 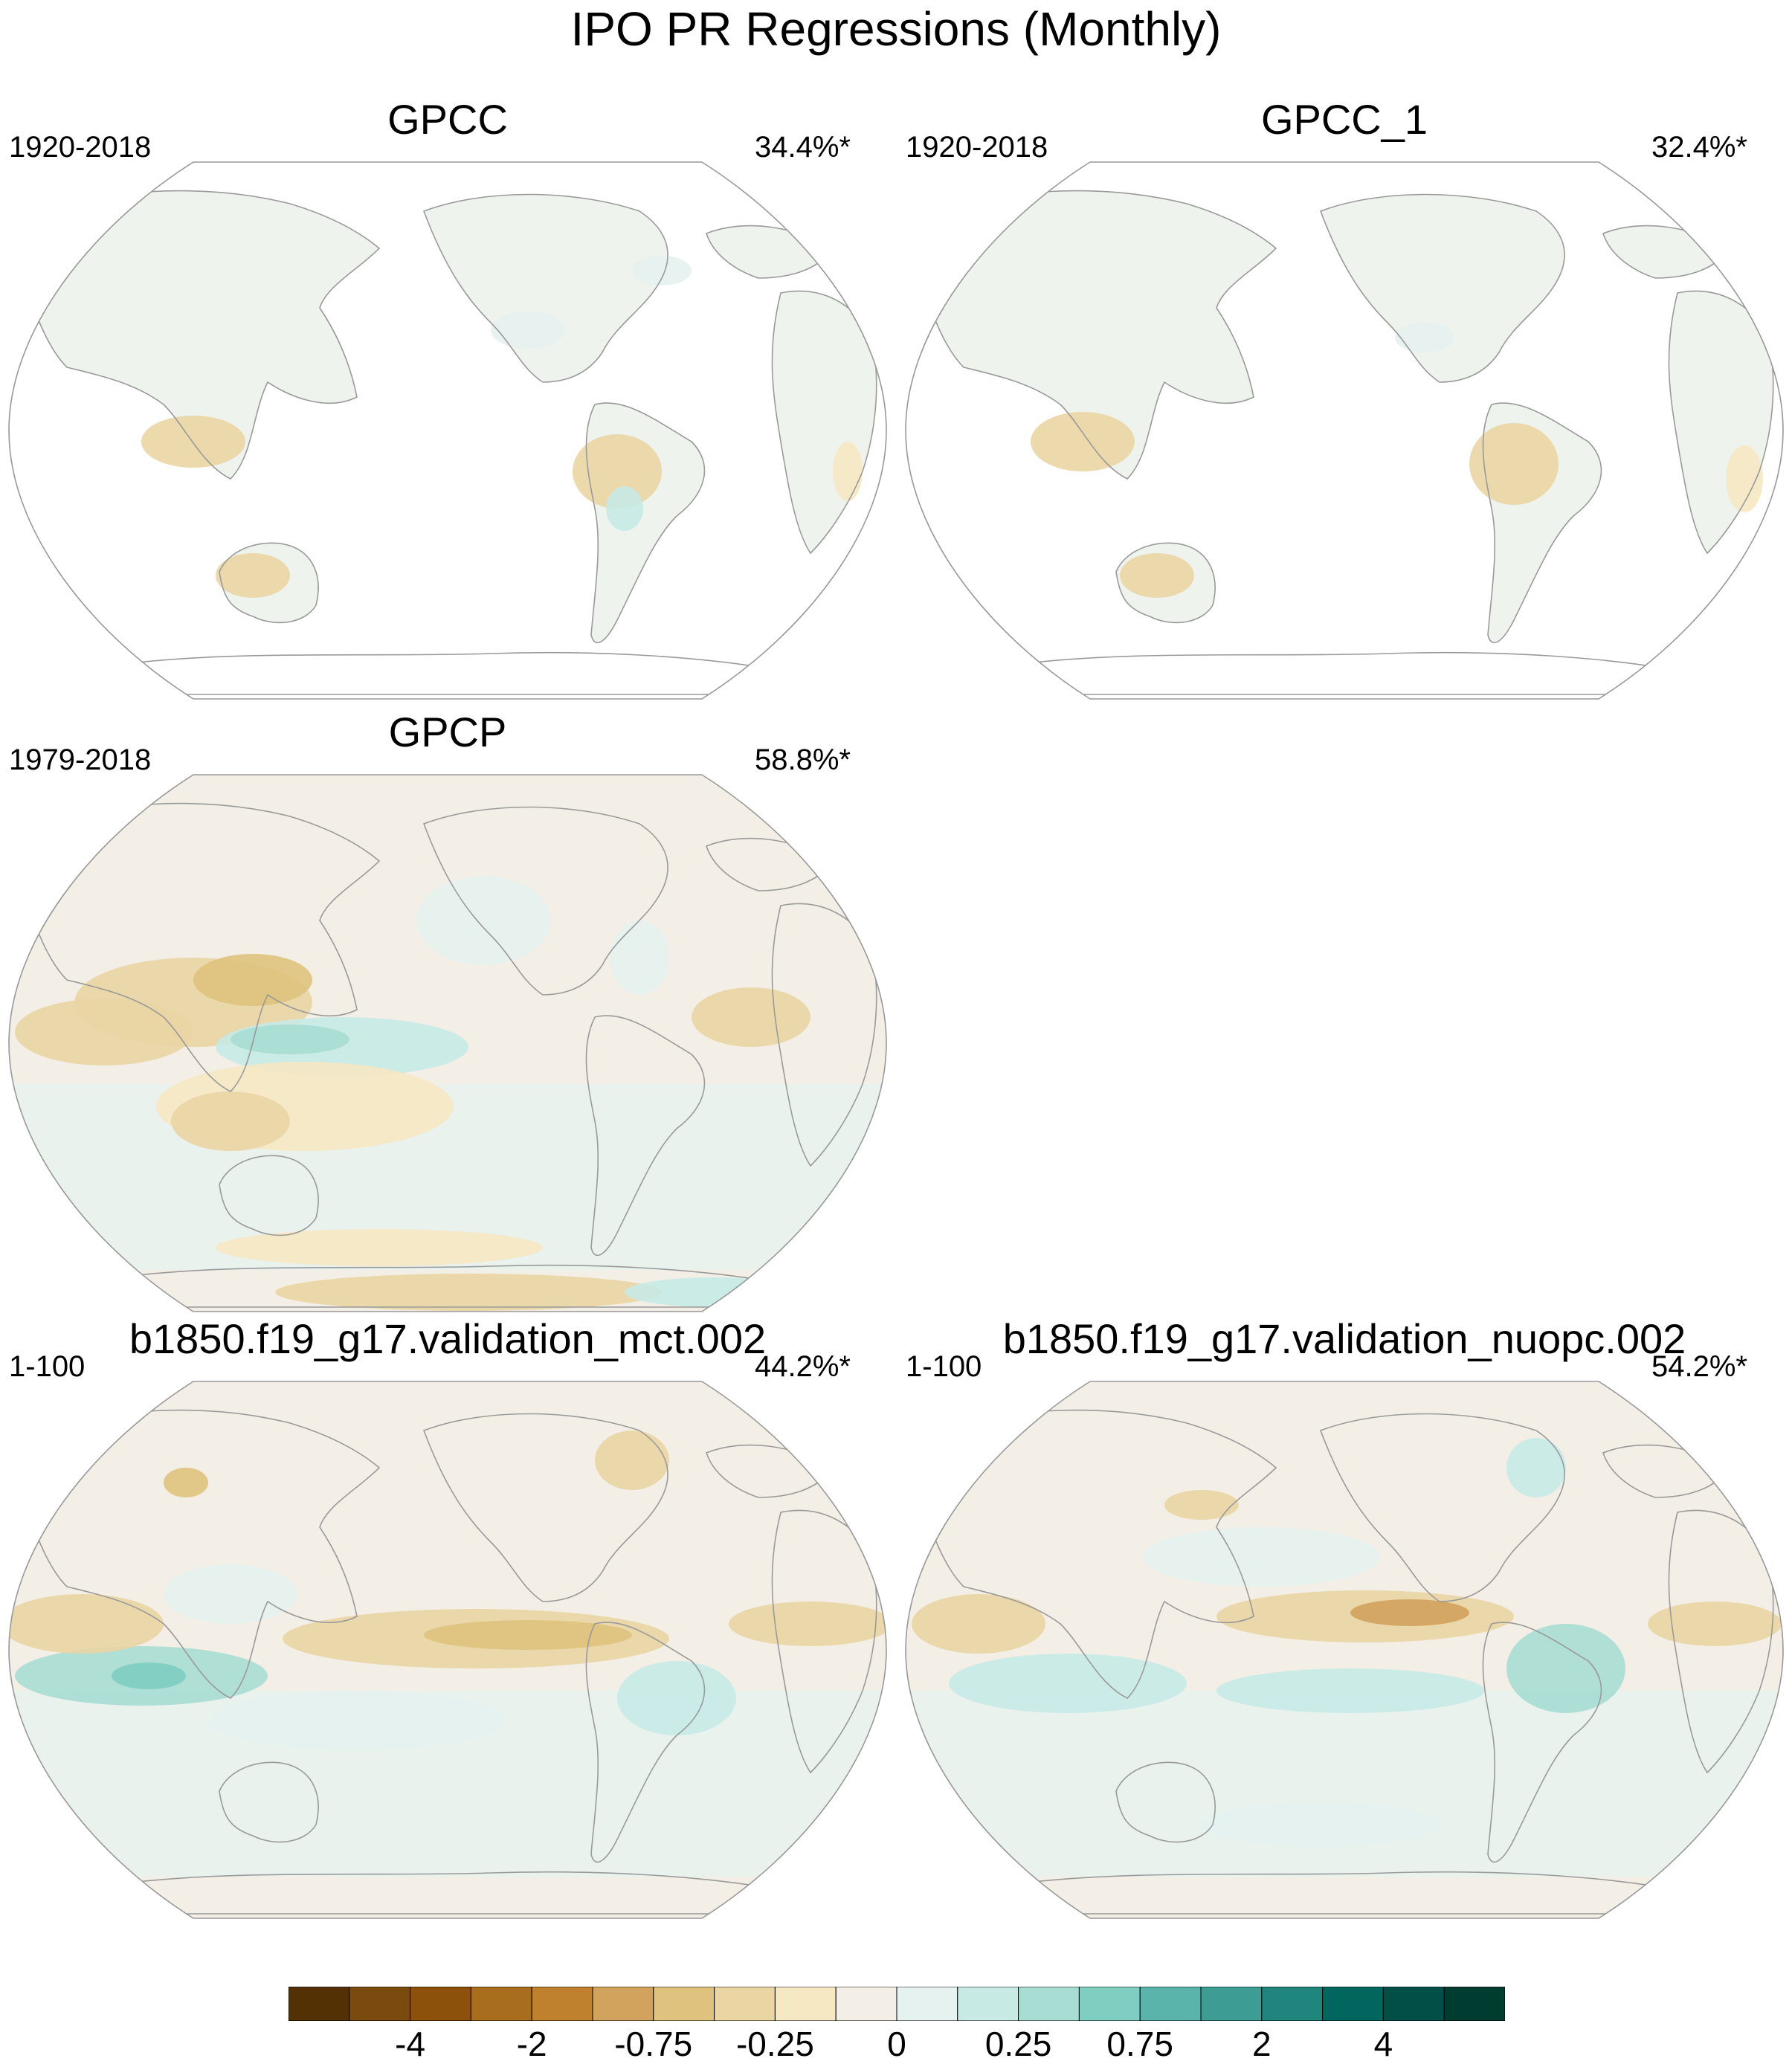 I want to click on figure-title: IPO PR Regressions (Monthly), so click(x=896, y=29).